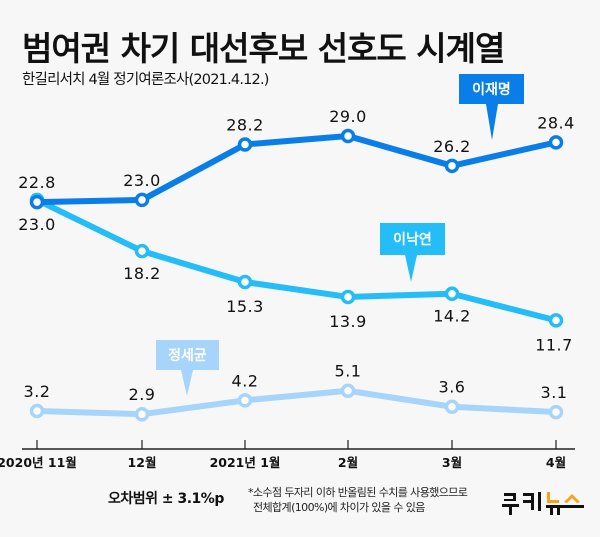 Image resolution: width=600 pixels, height=537 pixels. I want to click on footnote-line-2: 전체합계(100%)에 차이가 있을 수 있음, so click(339, 507).